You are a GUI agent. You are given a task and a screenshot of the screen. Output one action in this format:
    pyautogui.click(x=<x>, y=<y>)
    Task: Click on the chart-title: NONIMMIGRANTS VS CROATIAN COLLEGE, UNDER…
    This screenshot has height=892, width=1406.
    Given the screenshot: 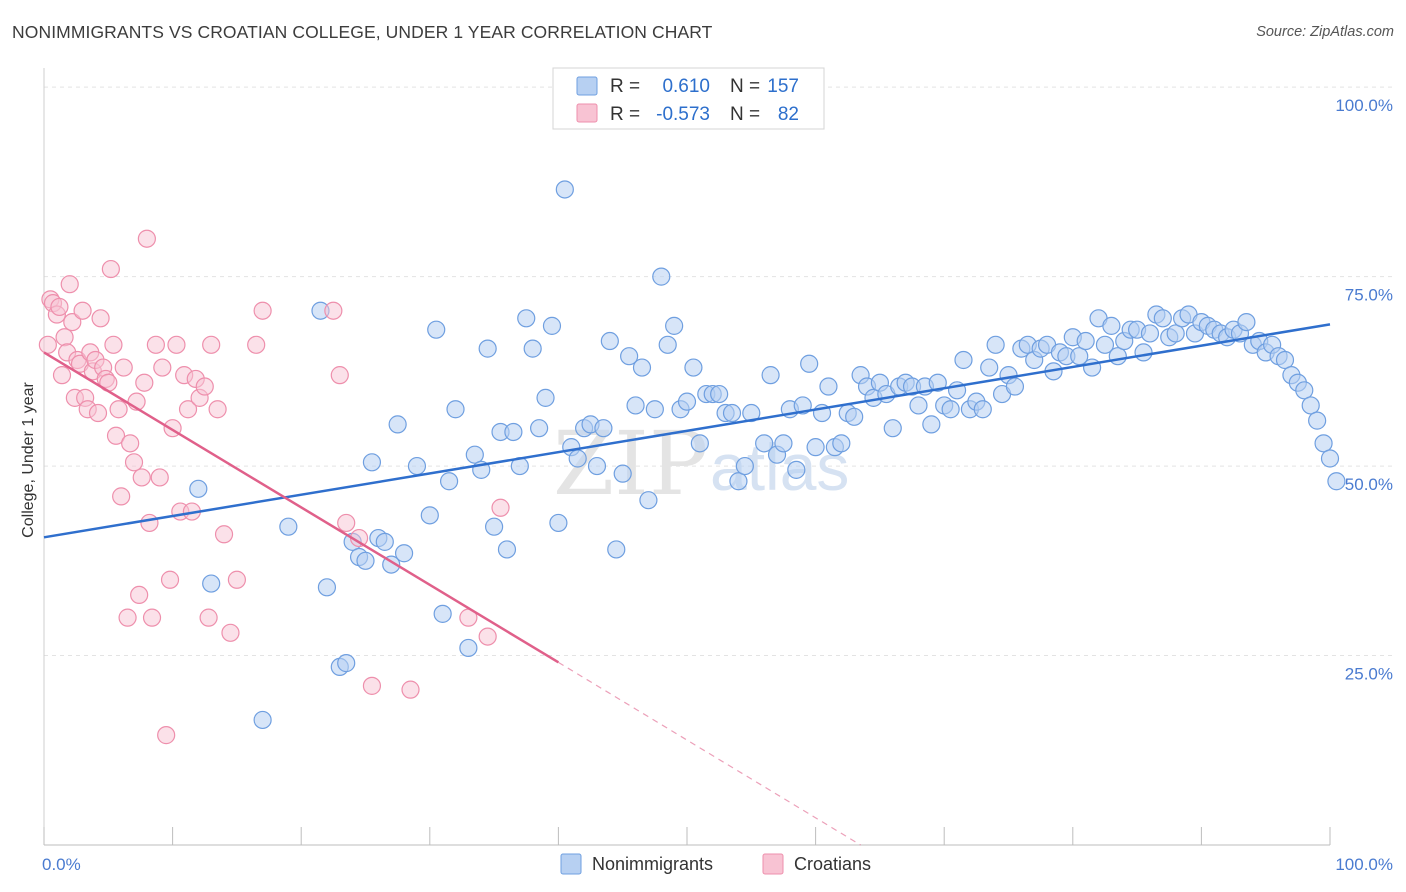 What is the action you would take?
    pyautogui.click(x=362, y=32)
    